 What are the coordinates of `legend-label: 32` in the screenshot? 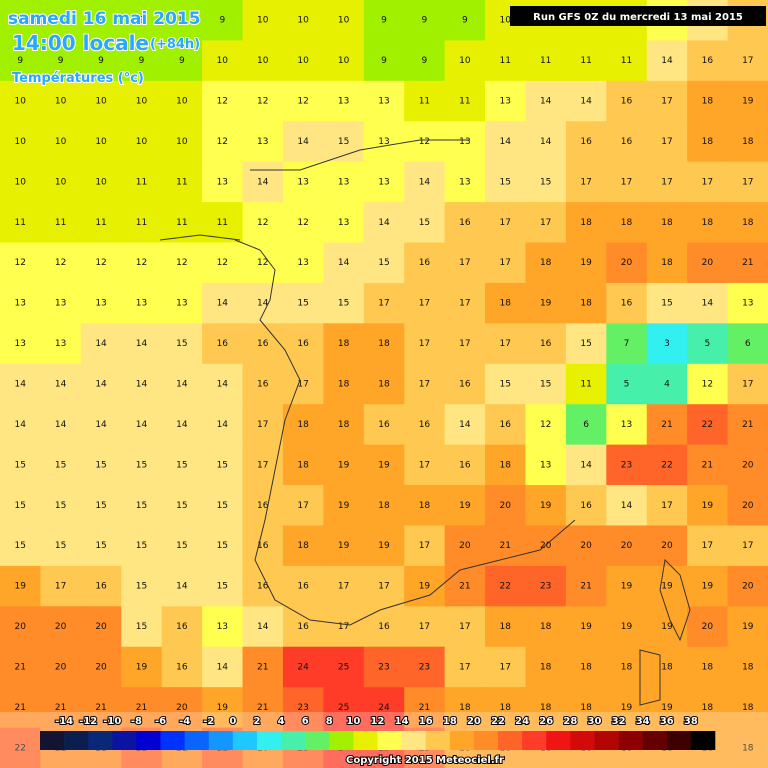 It's located at (619, 721).